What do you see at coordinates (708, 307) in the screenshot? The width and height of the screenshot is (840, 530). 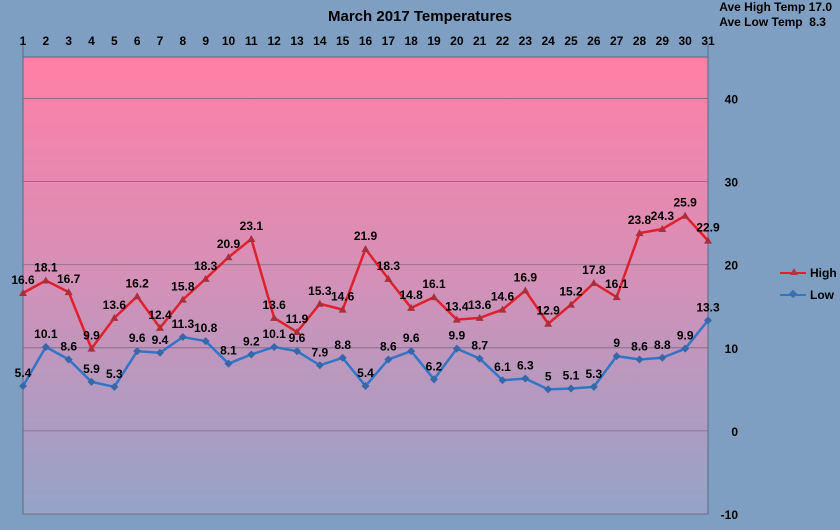 I see `data-label-low: 13.3` at bounding box center [708, 307].